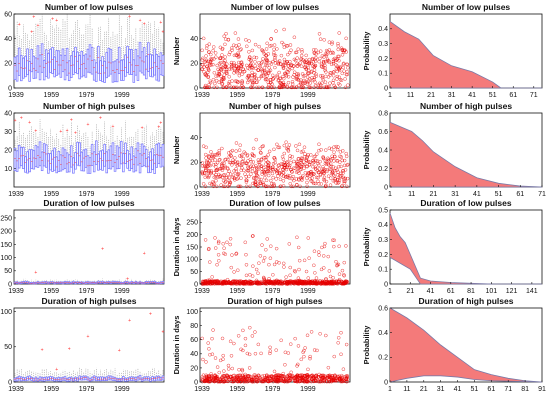  What do you see at coordinates (386, 382) in the screenshot?
I see `y-tick-label: 0` at bounding box center [386, 382].